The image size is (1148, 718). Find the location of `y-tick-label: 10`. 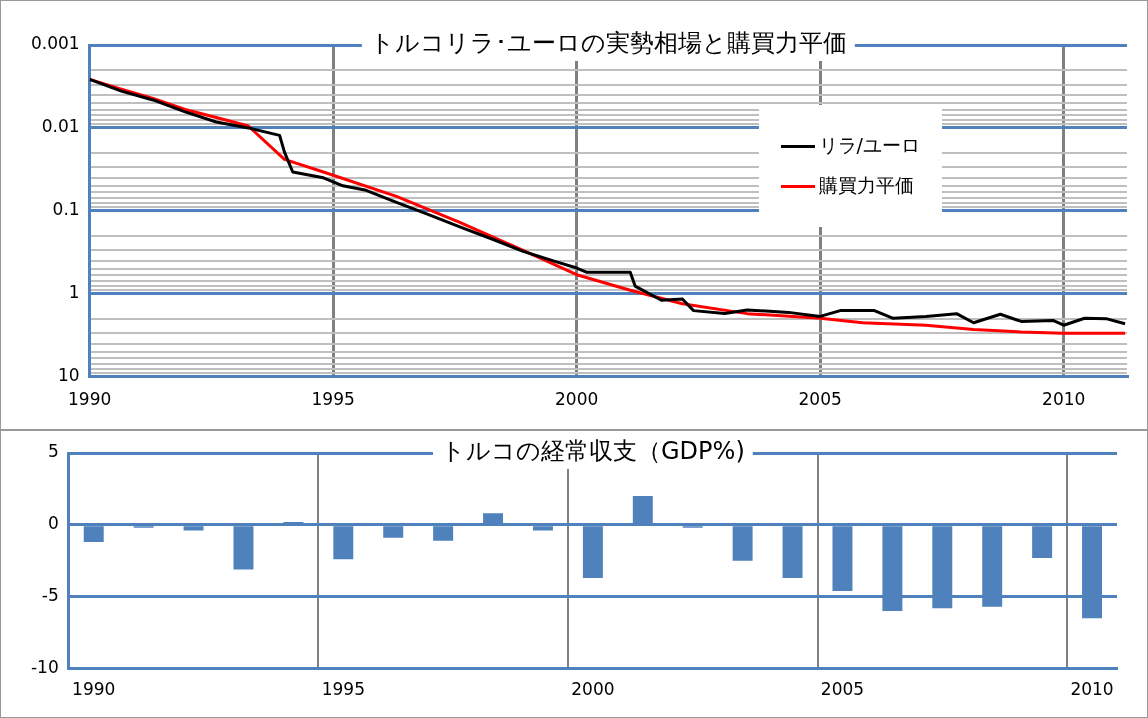

y-tick-label: 10 is located at coordinates (69, 375).